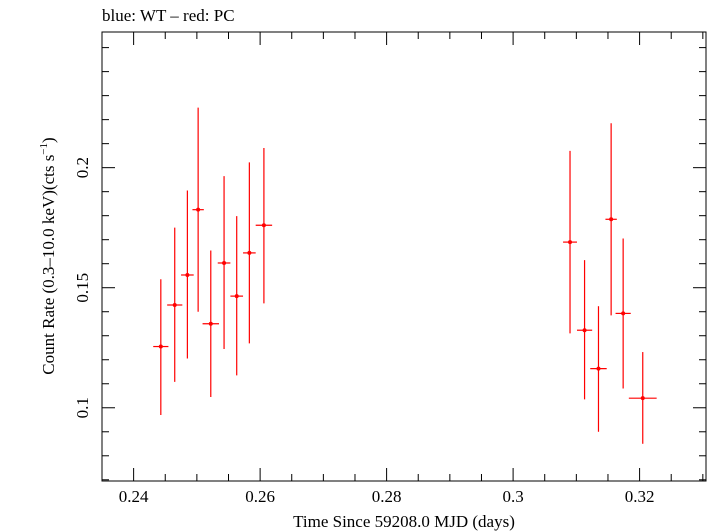 The width and height of the screenshot is (709, 532). I want to click on y-tick-label: 0.1, so click(82, 407).